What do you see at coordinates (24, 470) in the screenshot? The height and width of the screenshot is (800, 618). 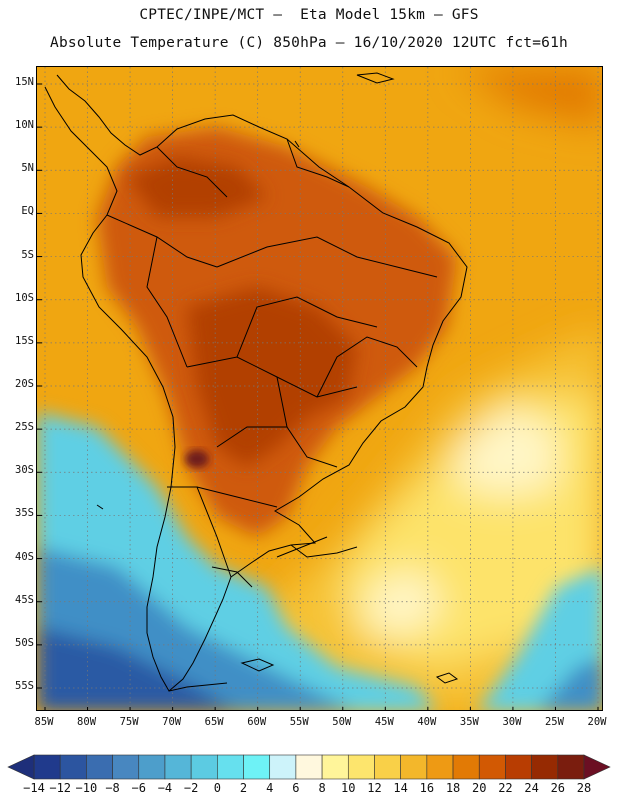 I see `latitude-label: 30S` at bounding box center [24, 470].